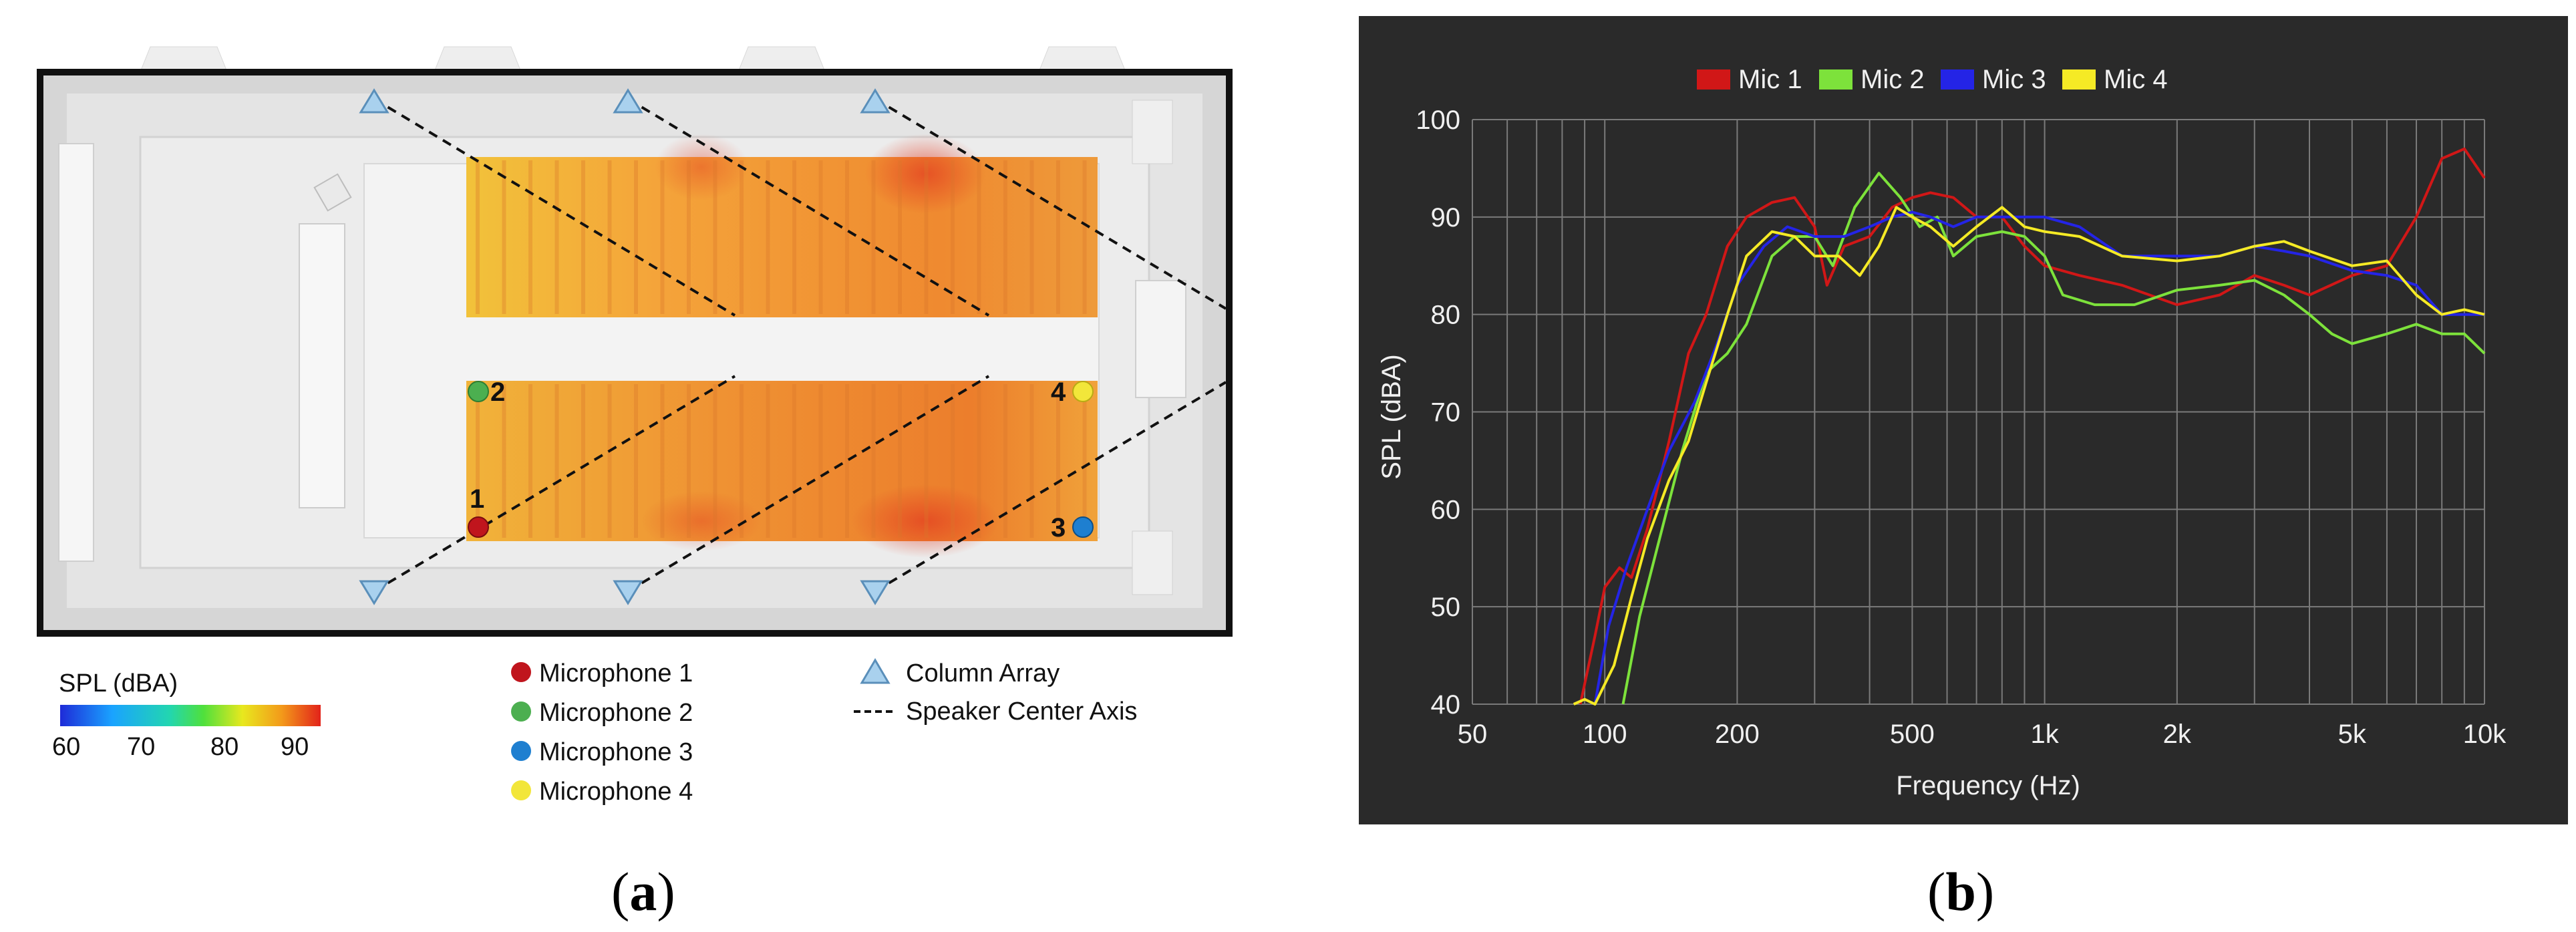  What do you see at coordinates (781, 349) in the screenshot?
I see `seat-rows` at bounding box center [781, 349].